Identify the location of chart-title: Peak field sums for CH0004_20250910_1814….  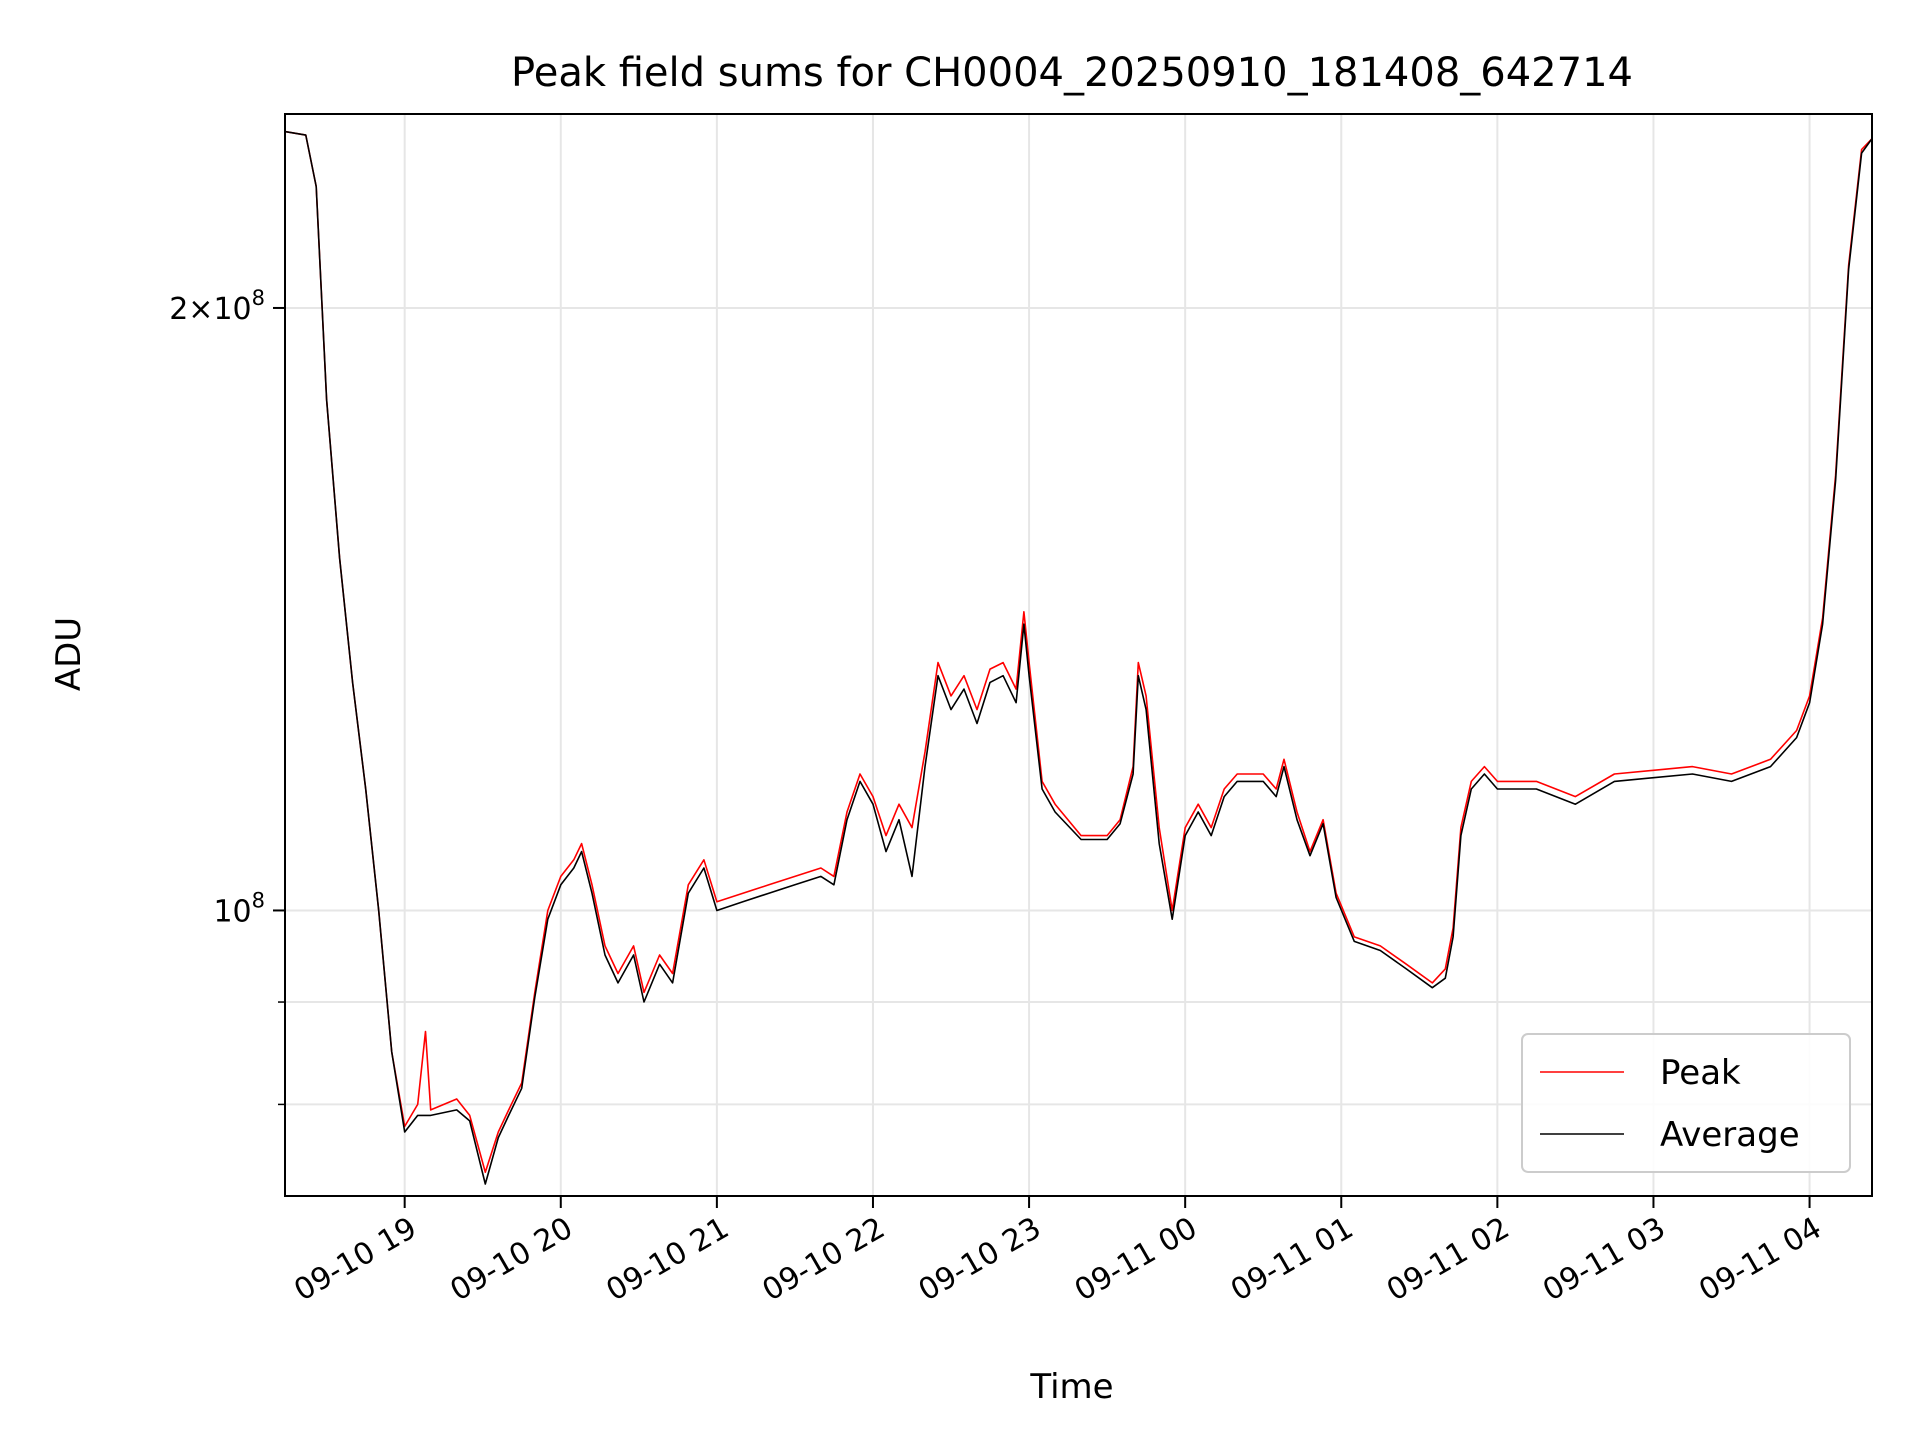
(1072, 73).